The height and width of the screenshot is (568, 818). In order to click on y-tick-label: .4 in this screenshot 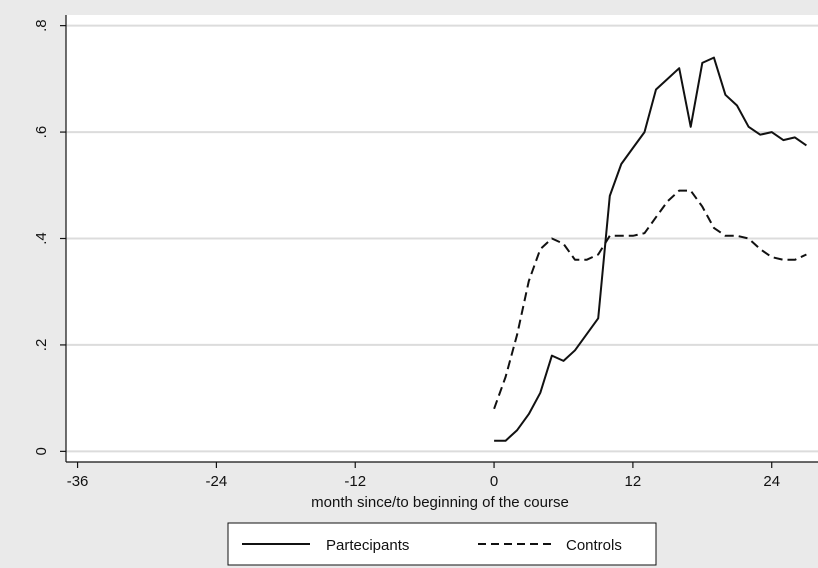, I will do `click(41, 238)`.